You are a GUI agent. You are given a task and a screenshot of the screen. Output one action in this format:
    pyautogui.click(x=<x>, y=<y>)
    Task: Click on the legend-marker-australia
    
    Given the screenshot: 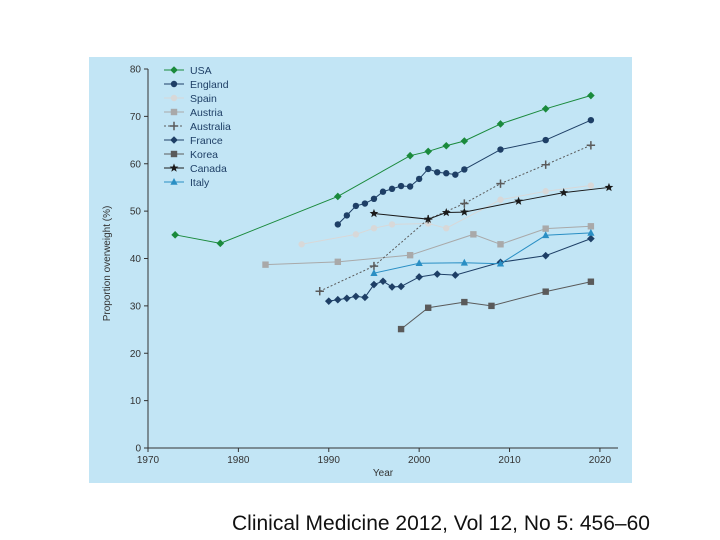 What is the action you would take?
    pyautogui.click(x=174, y=126)
    